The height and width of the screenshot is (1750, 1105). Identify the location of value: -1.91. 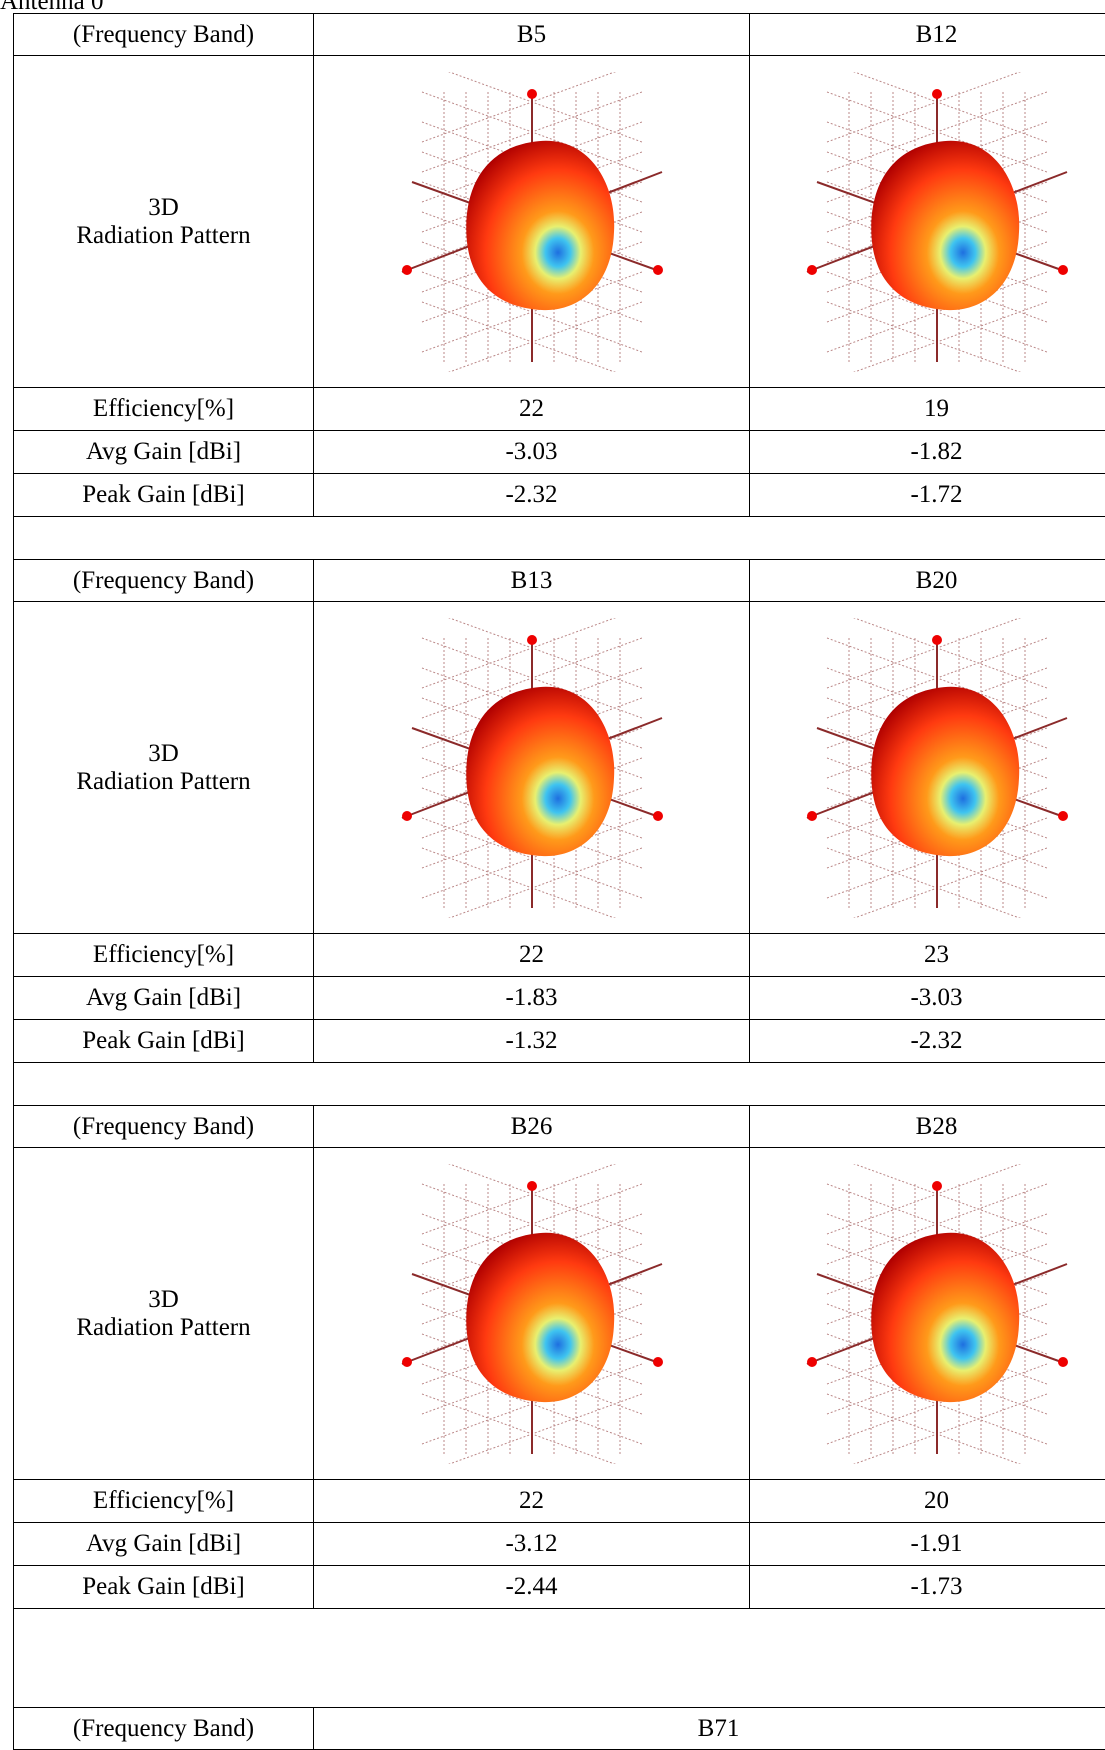
(927, 1544).